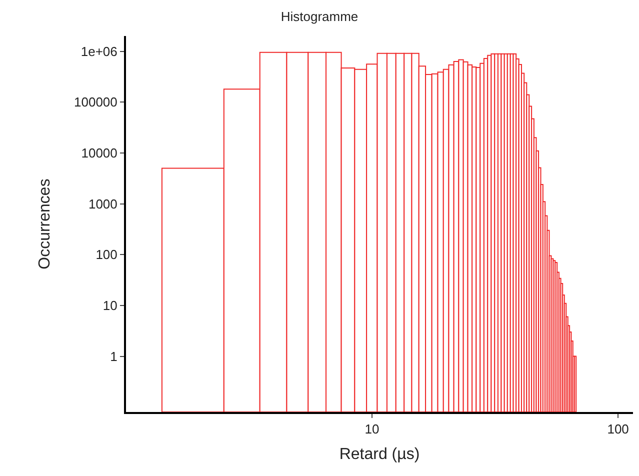 The height and width of the screenshot is (476, 639). What do you see at coordinates (96, 102) in the screenshot?
I see `y-tick-label: 100000` at bounding box center [96, 102].